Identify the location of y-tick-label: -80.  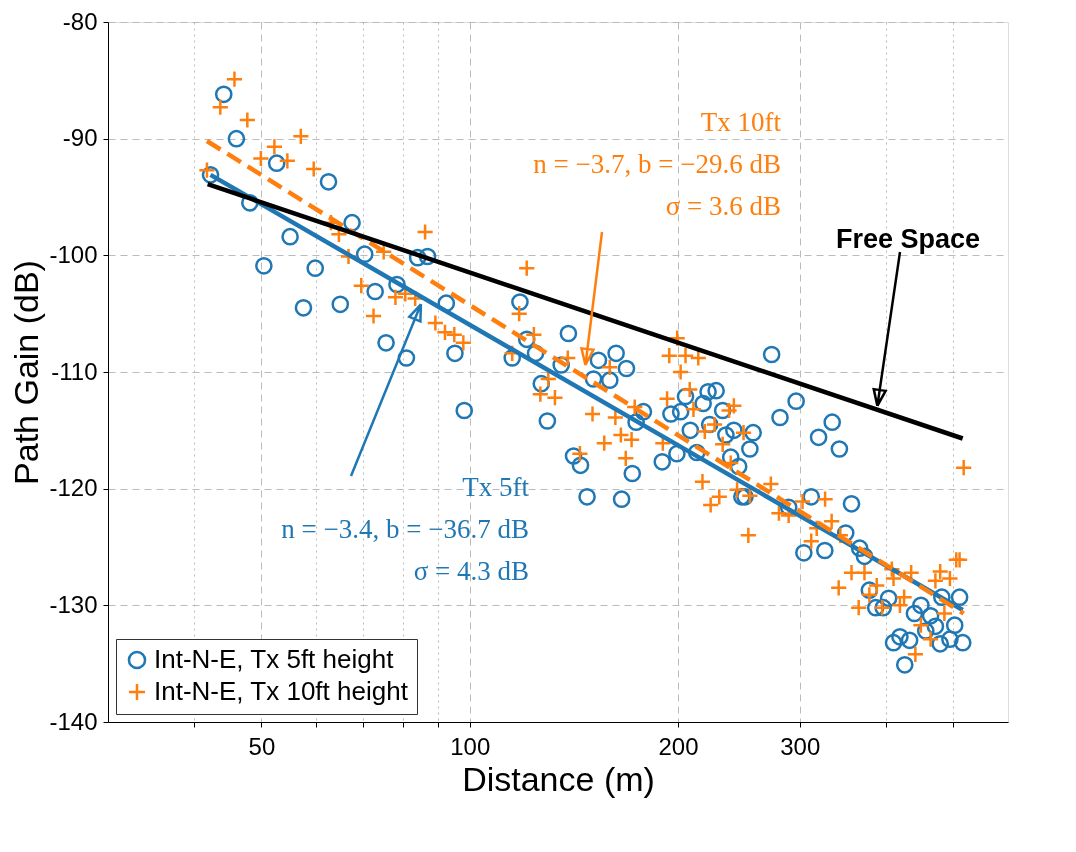
(80, 21).